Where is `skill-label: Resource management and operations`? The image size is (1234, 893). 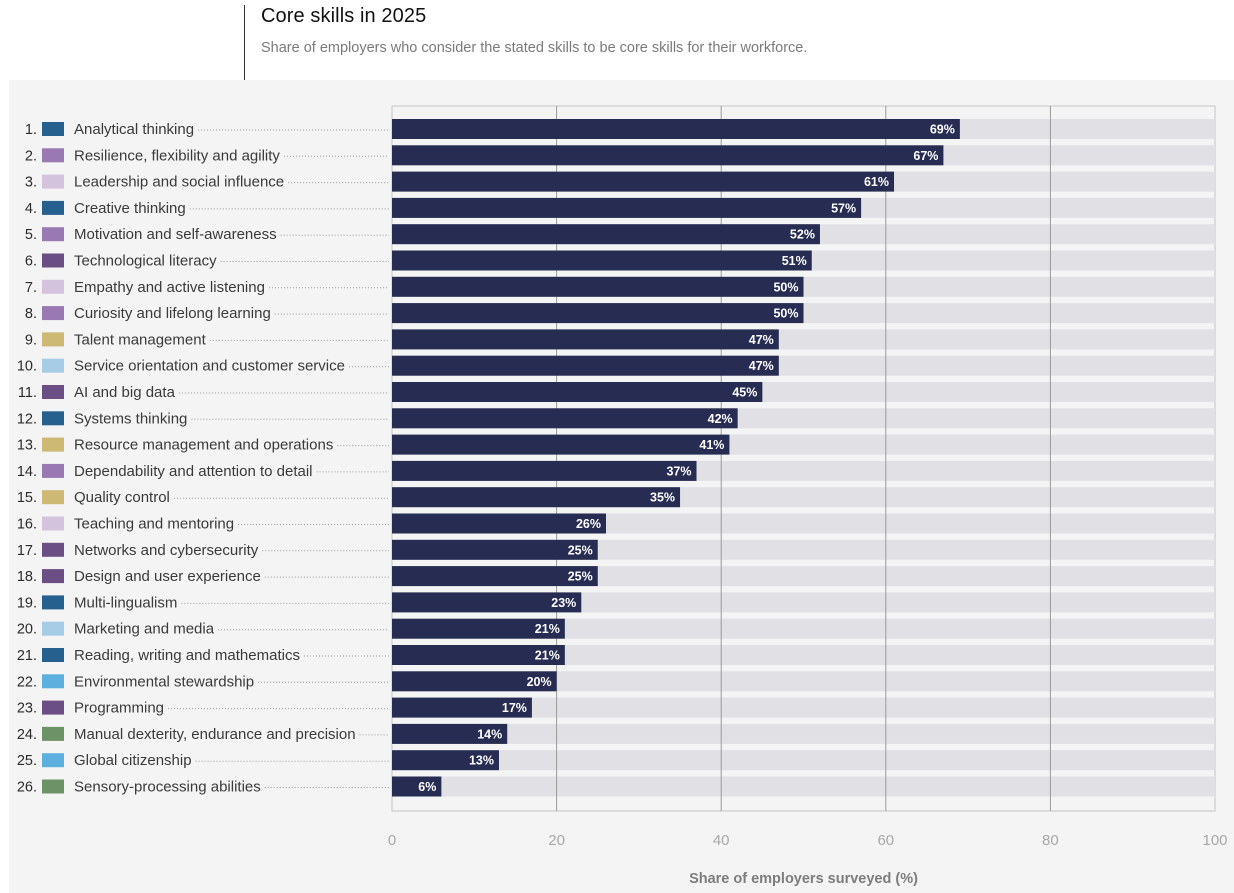 skill-label: Resource management and operations is located at coordinates (203, 445).